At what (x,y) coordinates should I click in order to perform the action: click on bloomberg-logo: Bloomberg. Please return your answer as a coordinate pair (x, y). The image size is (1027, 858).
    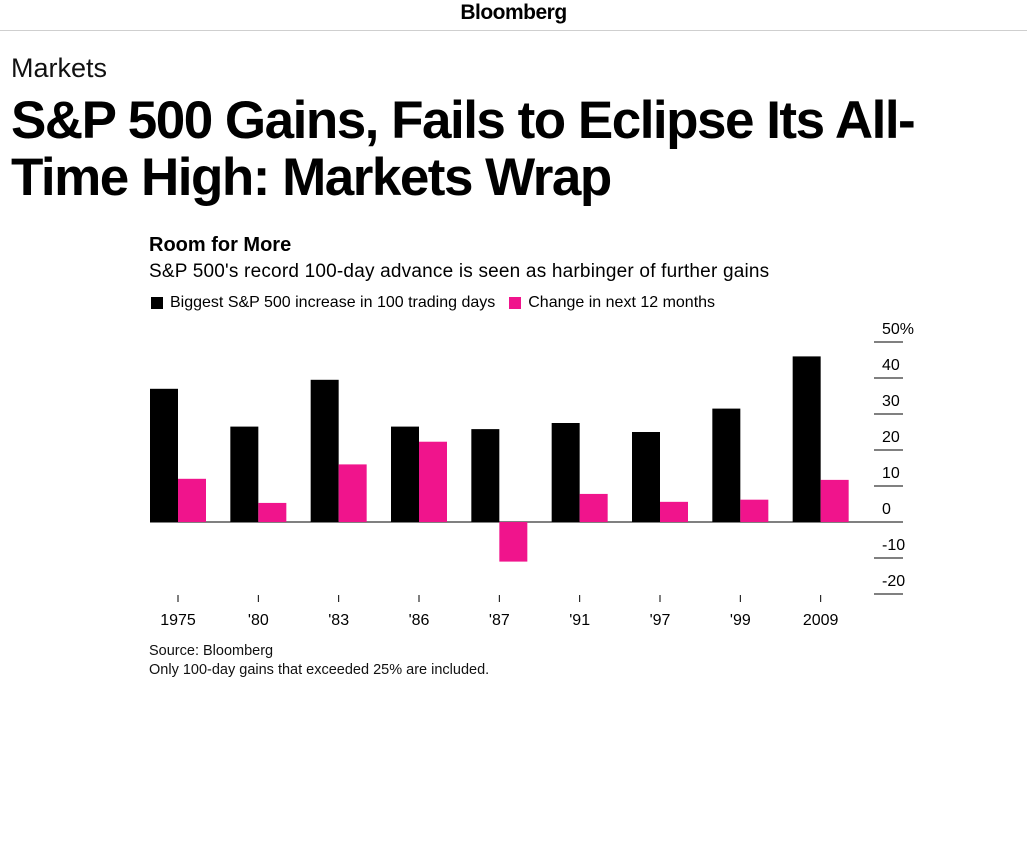
    Looking at the image, I should click on (513, 12).